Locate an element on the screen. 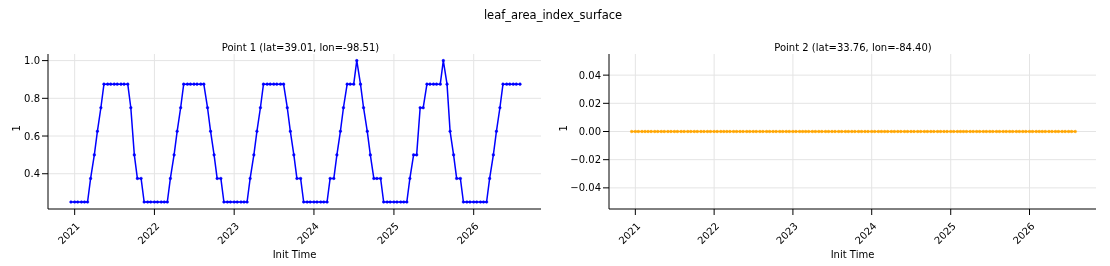  text: leaf_area_index_surface is located at coordinates (553, 15).